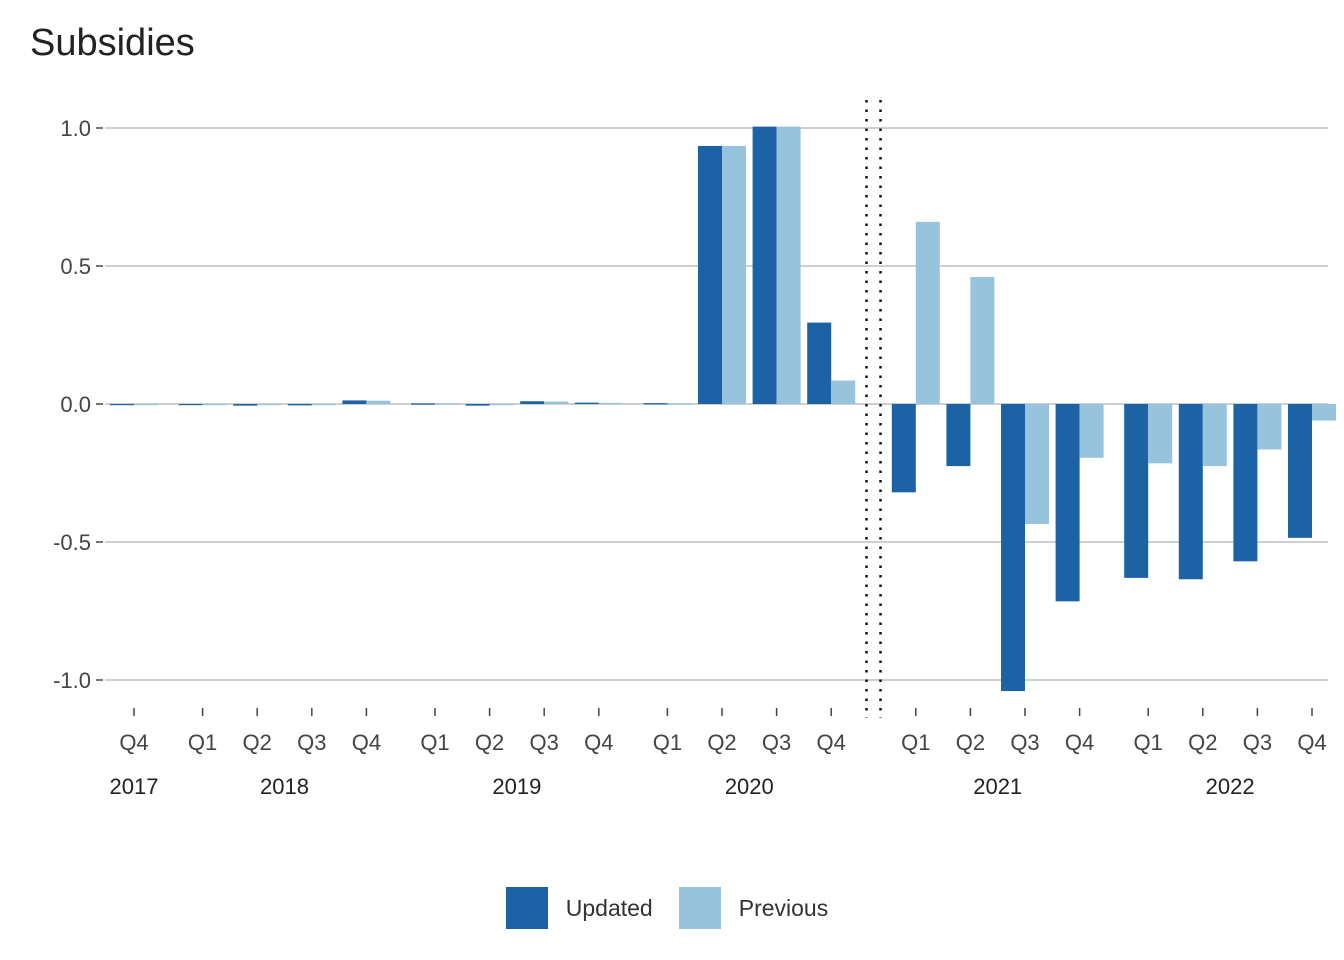 The height and width of the screenshot is (960, 1344). Describe the element at coordinates (1136, 491) in the screenshot. I see `bar-updated-2022-Q1` at that location.